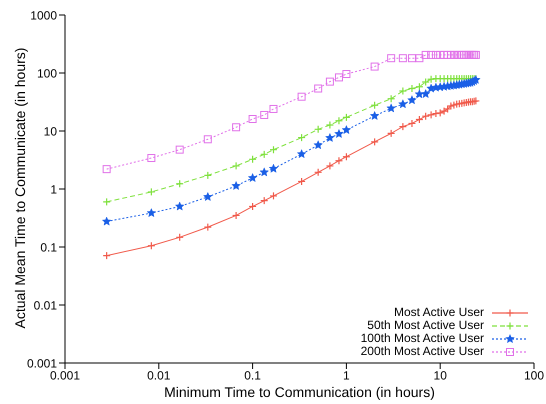  I want to click on x-tick-label: 10, so click(441, 375).